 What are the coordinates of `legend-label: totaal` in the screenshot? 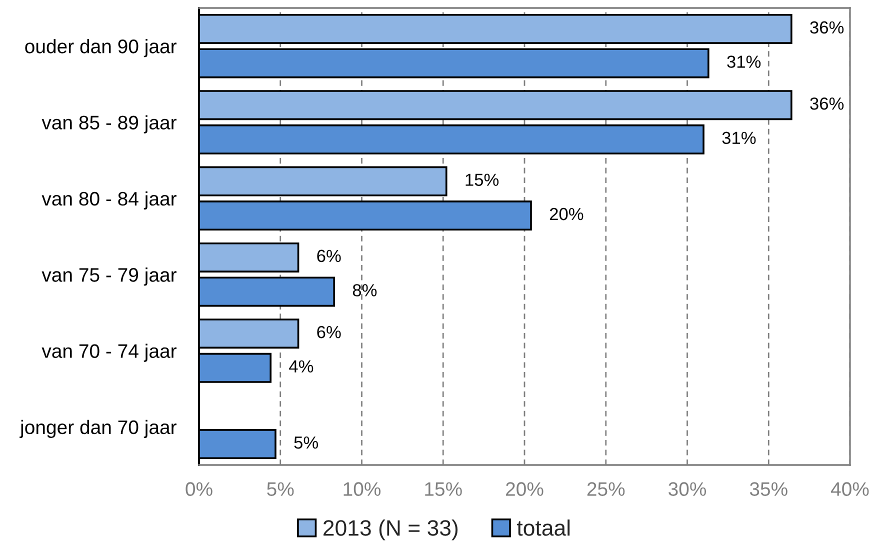 It's located at (543, 528).